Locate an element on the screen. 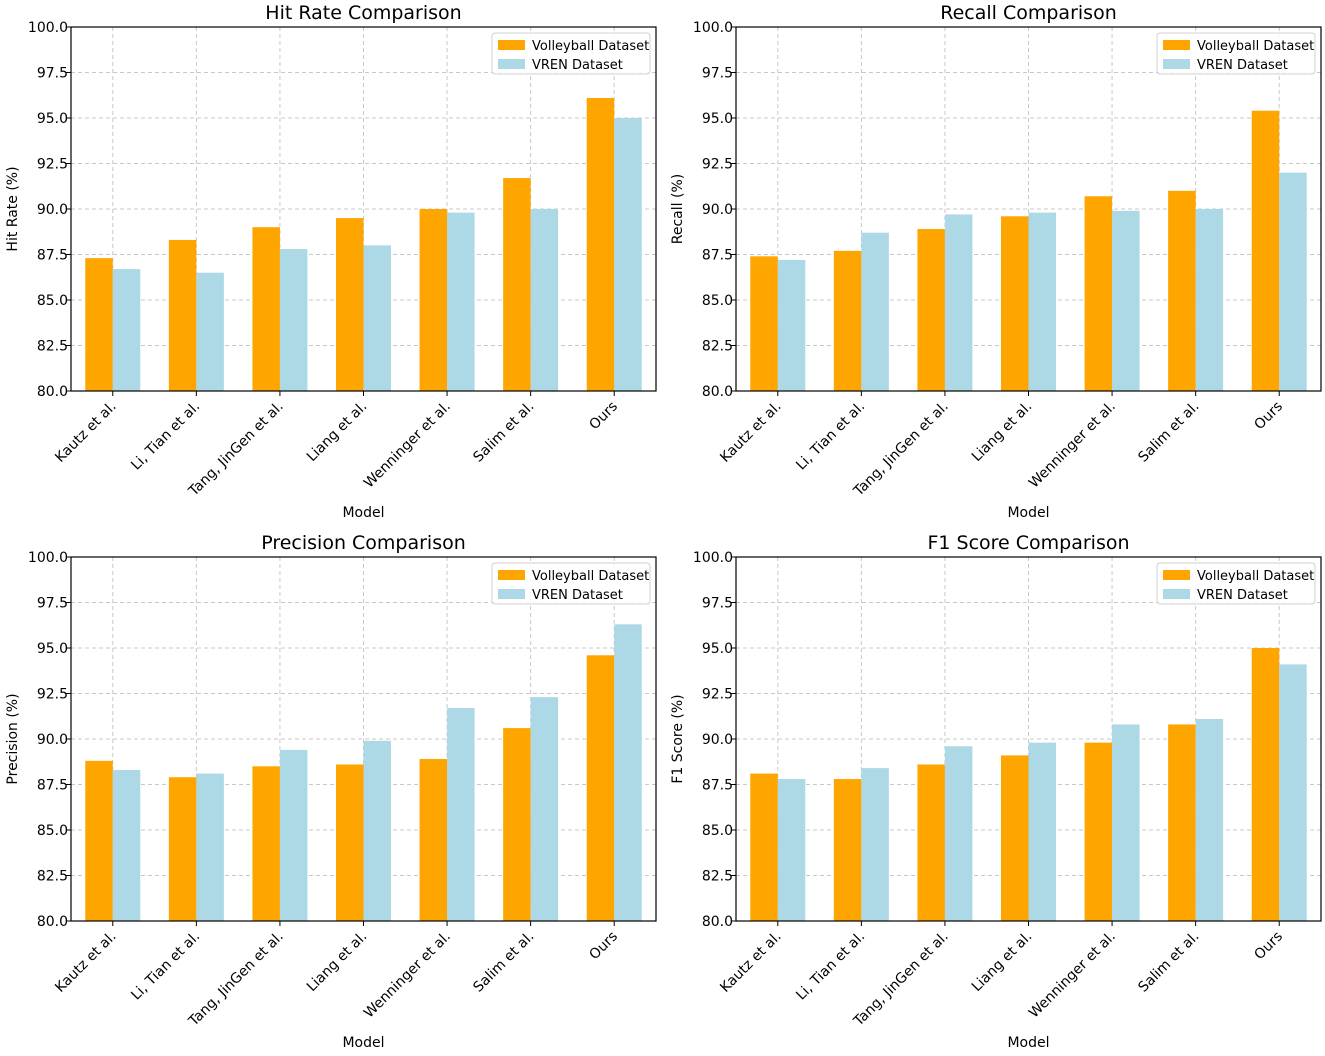 Image resolution: width=1325 pixels, height=1056 pixels. y-axis-label: Precision (%) is located at coordinates (13, 738).